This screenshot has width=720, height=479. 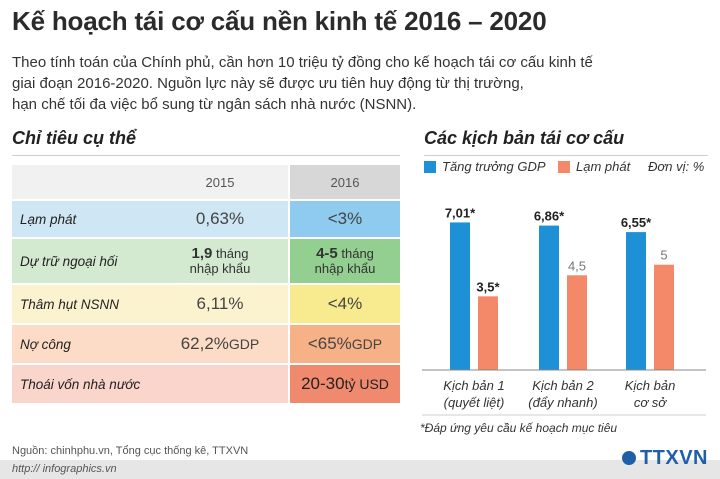 What do you see at coordinates (82, 182) in the screenshot?
I see `header-blank` at bounding box center [82, 182].